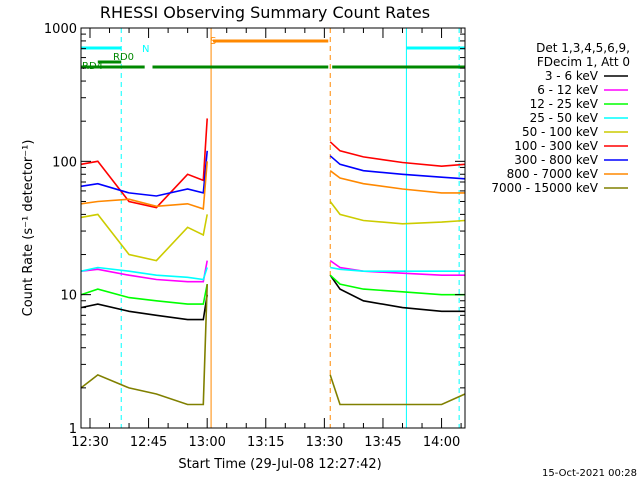  I want to click on legend-entry-label: 50 - 100 keV, so click(560, 132).